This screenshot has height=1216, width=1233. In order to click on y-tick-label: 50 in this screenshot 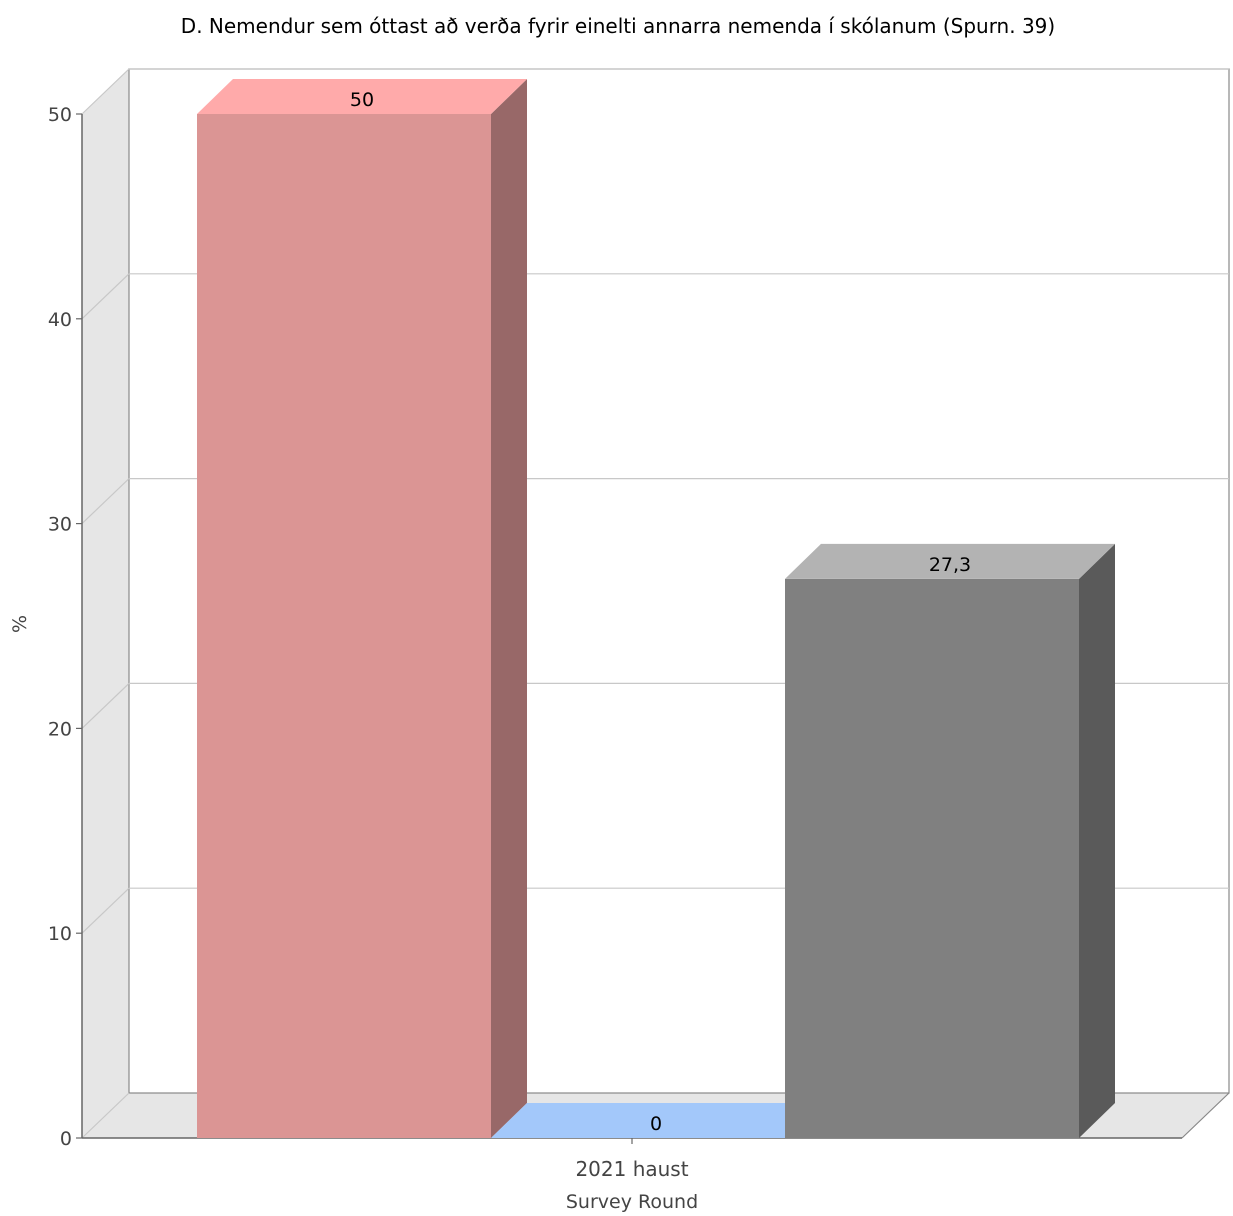, I will do `click(60, 115)`.